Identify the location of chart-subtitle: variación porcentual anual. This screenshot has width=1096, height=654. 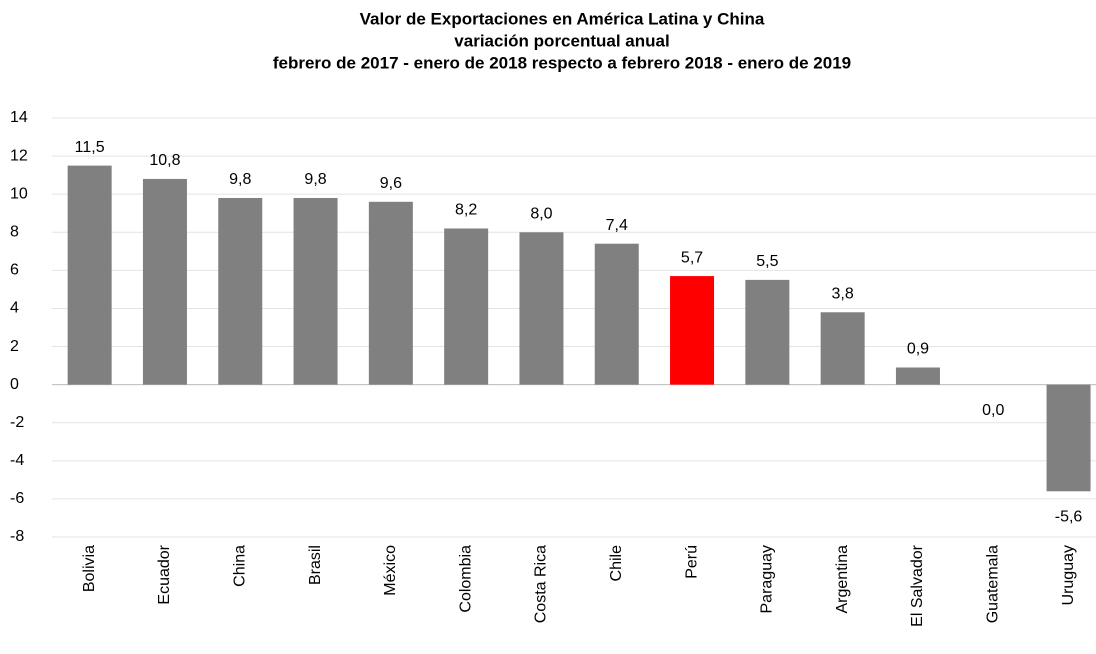
(561, 40).